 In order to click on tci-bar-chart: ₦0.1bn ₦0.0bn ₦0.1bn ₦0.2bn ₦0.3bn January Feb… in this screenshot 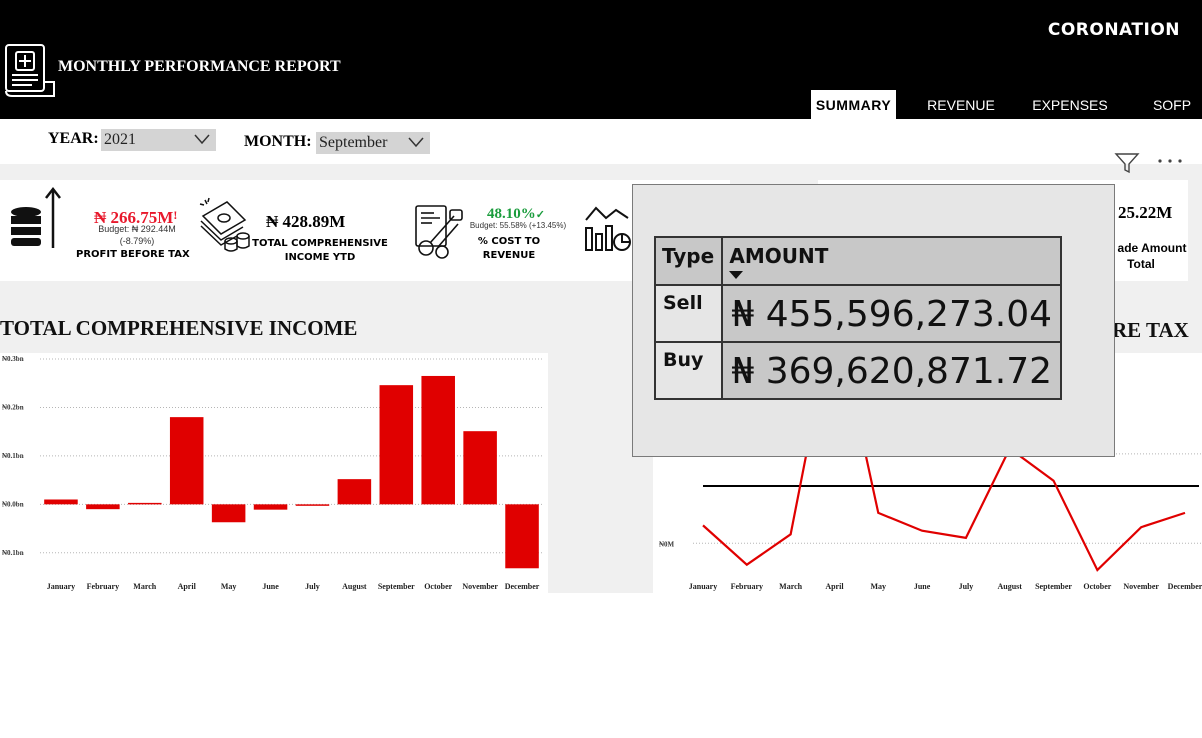, I will do `click(274, 473)`.